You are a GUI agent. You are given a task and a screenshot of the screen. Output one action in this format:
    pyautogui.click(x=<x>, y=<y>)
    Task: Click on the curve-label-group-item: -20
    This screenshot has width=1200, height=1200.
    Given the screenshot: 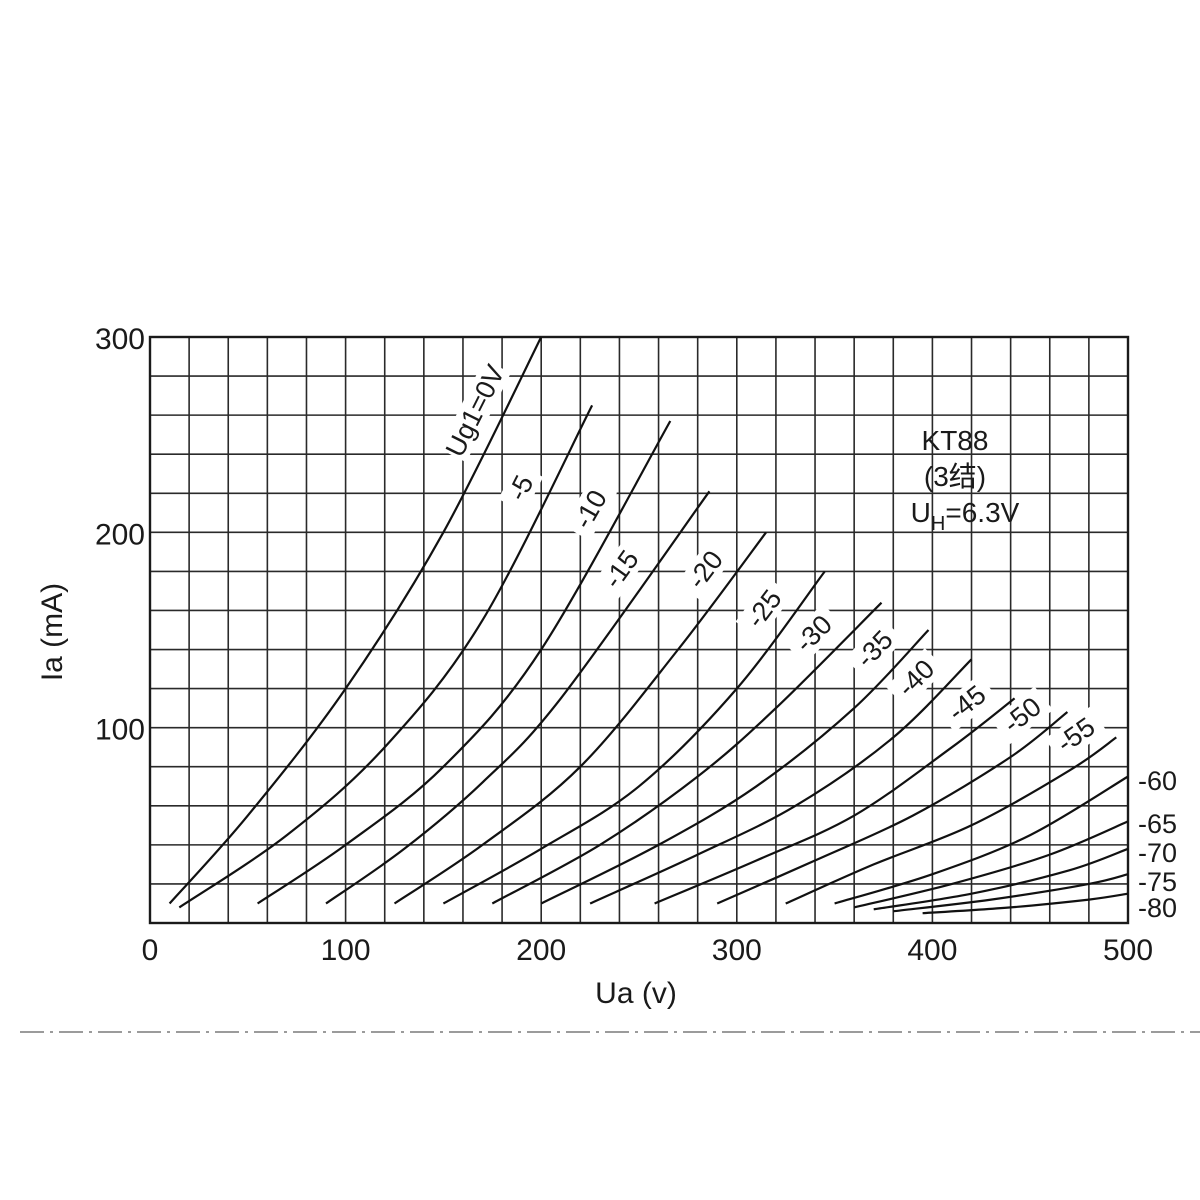 What is the action you would take?
    pyautogui.click(x=705, y=569)
    